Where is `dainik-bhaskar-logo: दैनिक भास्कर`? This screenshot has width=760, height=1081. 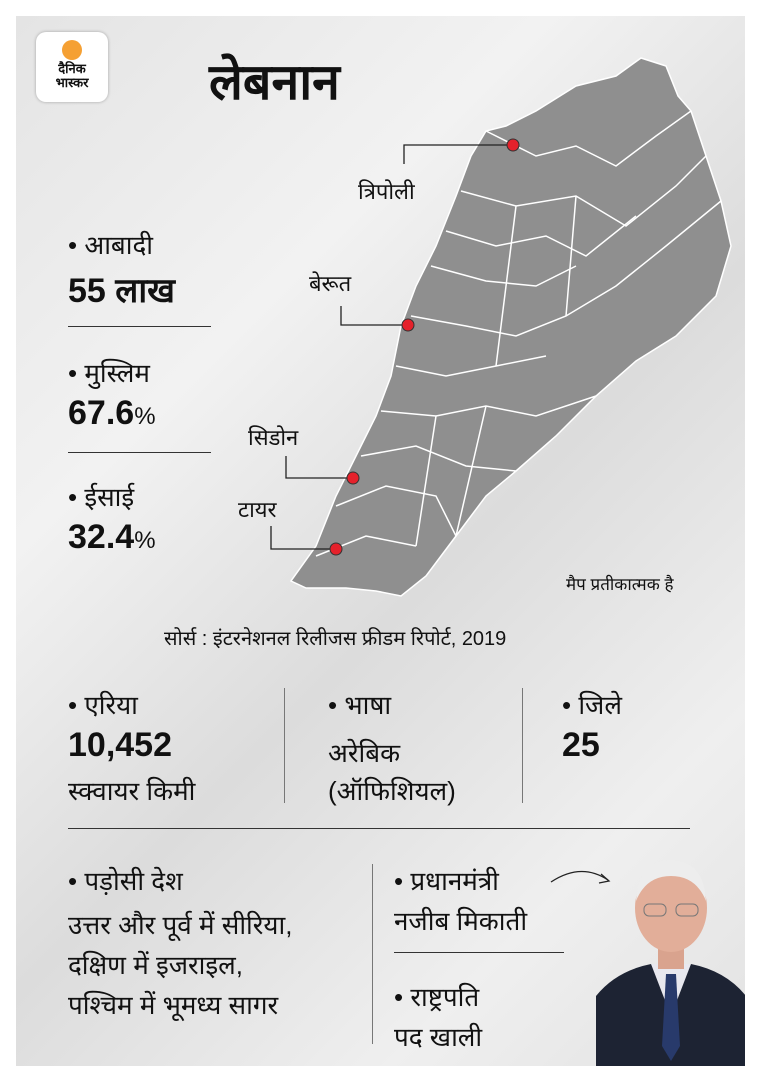 dainik-bhaskar-logo: दैनिक भास्कर is located at coordinates (72, 67).